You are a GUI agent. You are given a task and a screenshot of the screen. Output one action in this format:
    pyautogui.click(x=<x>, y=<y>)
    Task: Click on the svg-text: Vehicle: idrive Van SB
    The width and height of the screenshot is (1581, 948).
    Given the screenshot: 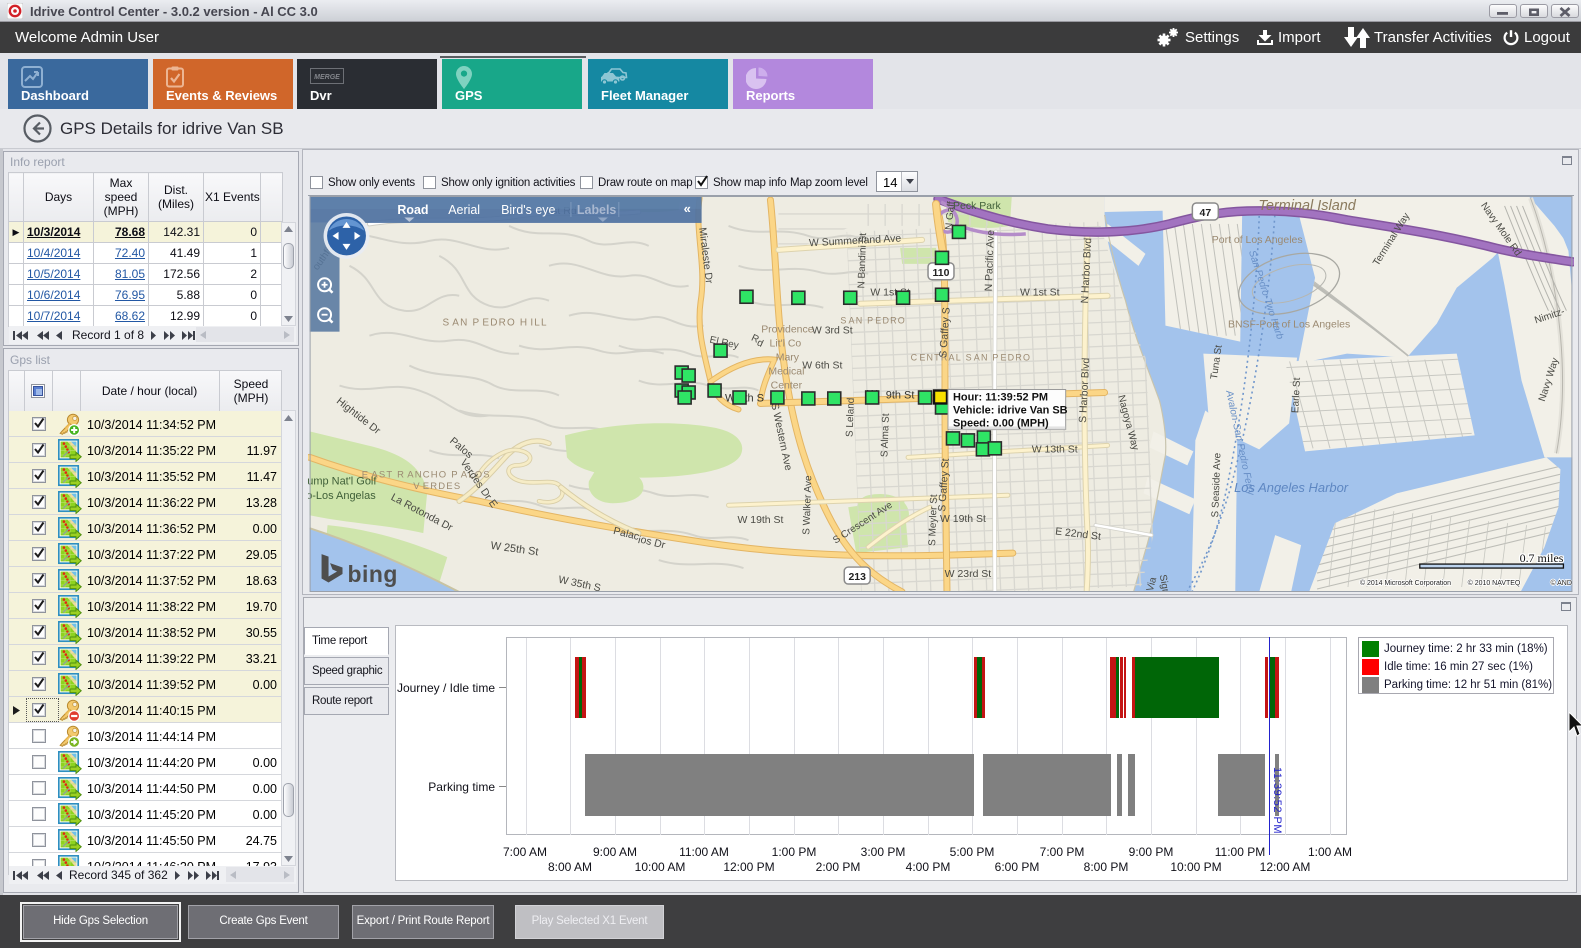 What is the action you would take?
    pyautogui.click(x=1010, y=410)
    